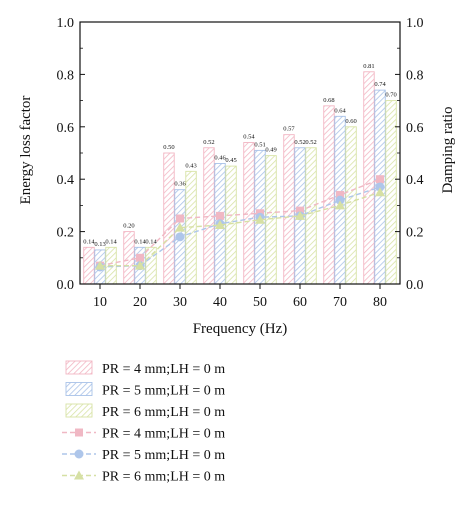 This screenshot has height=505, width=472. What do you see at coordinates (66, 180) in the screenshot?
I see `y-left-tick-label-0.4: 0.4` at bounding box center [66, 180].